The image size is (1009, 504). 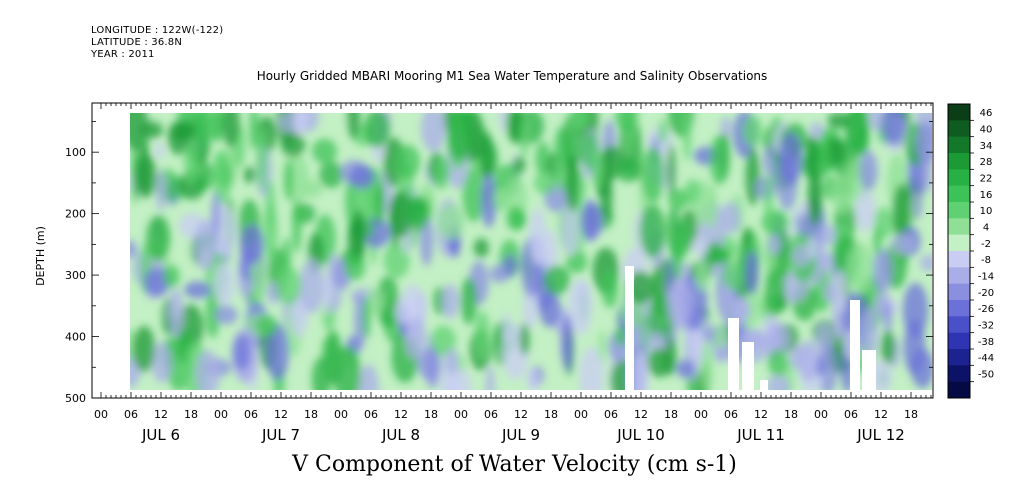 I want to click on y-tick-label: 300, so click(x=75, y=275).